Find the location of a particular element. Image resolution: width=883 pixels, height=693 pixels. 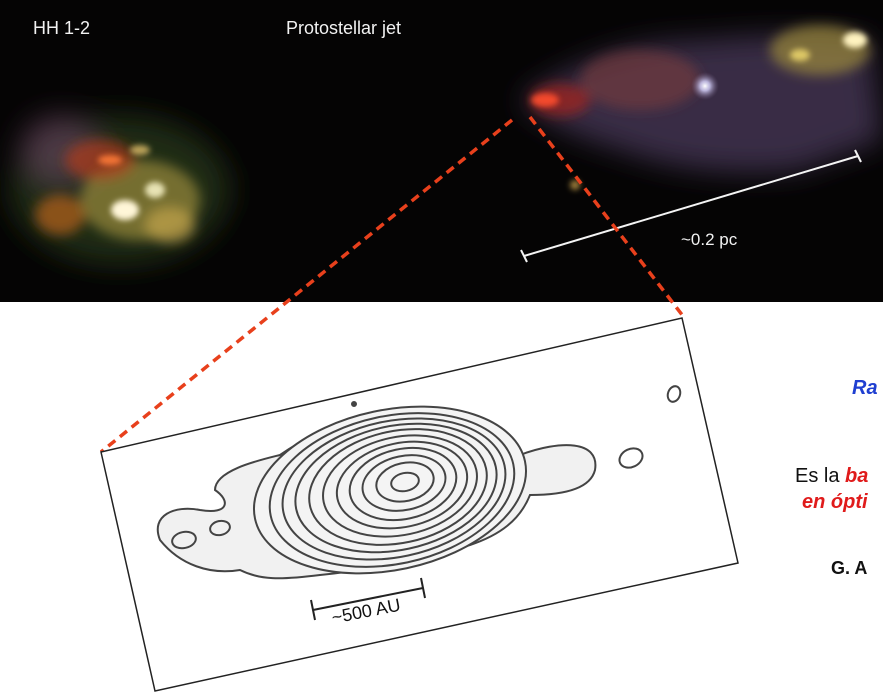

side-author: G. A is located at coordinates (849, 568).